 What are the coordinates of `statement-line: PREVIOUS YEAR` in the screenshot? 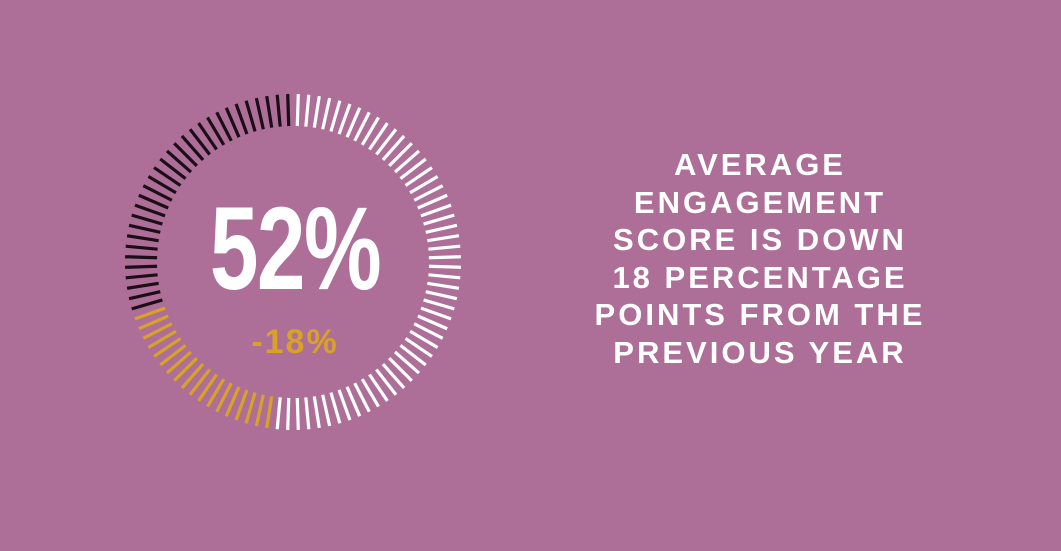 It's located at (760, 352).